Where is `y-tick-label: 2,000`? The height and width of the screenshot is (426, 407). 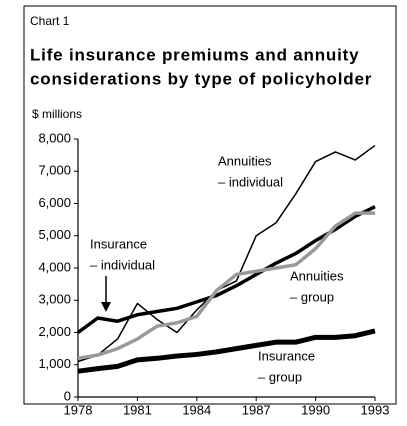
y-tick-label: 2,000 is located at coordinates (54, 331).